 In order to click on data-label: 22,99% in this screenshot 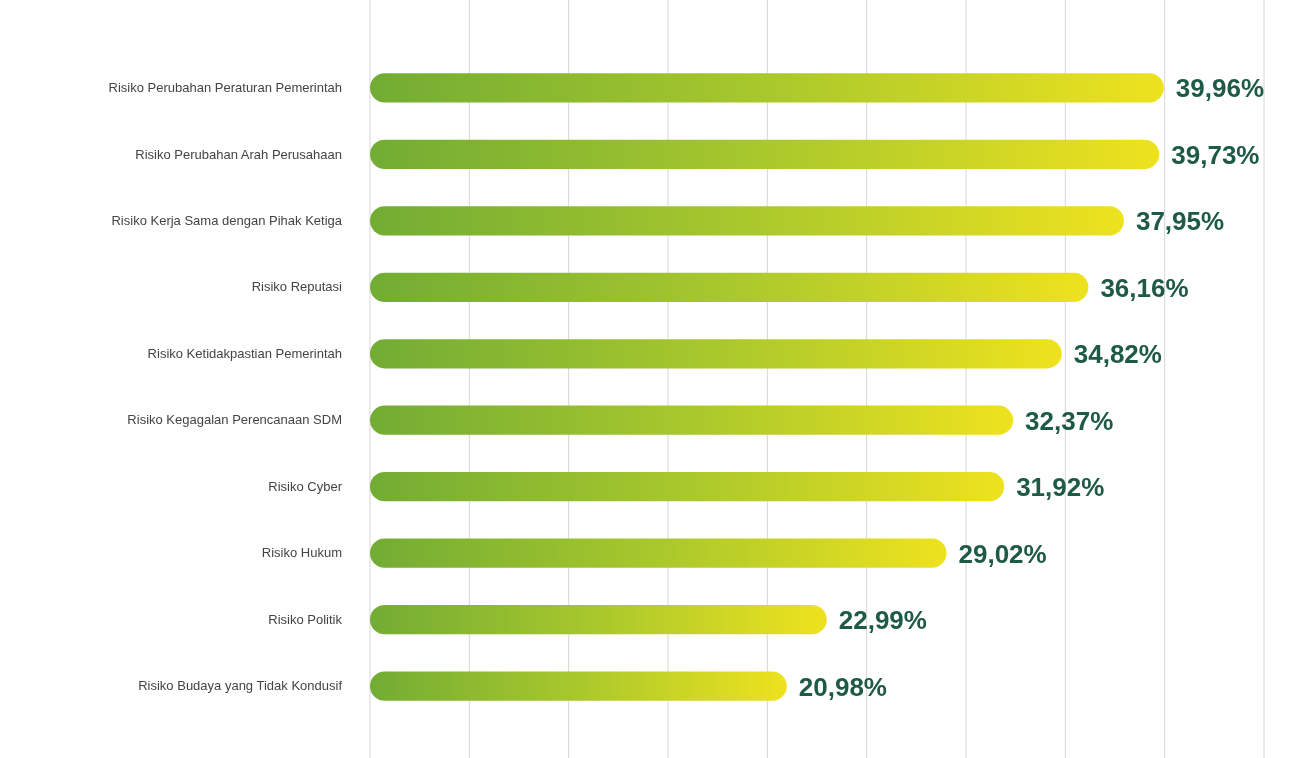, I will do `click(882, 620)`.